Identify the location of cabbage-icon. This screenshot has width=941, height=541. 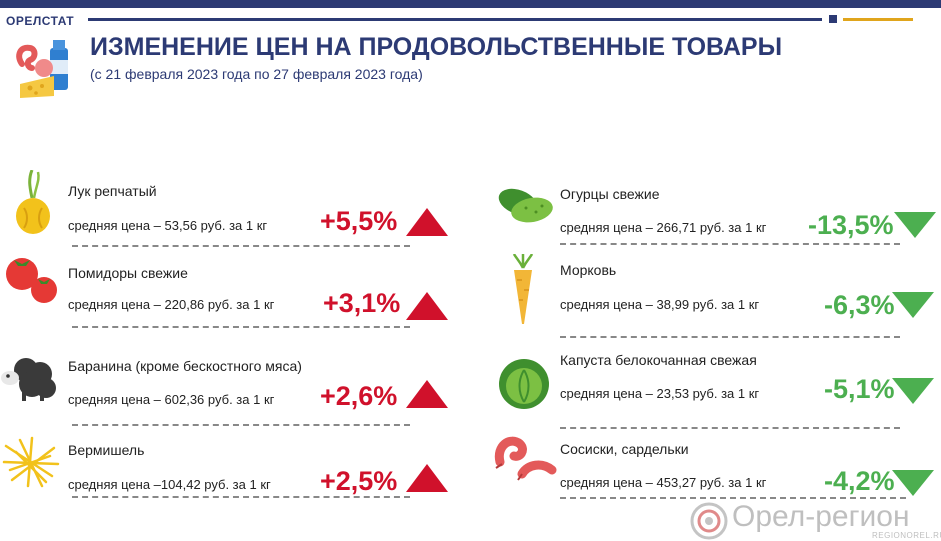
(524, 384).